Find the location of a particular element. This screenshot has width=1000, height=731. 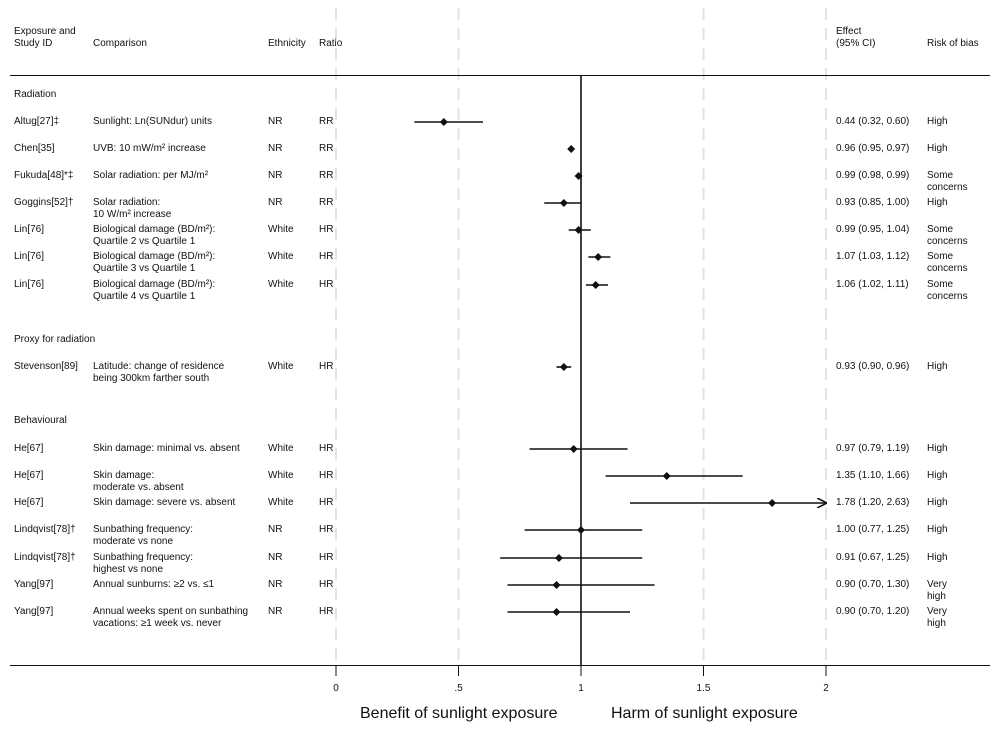

effect-cell: 0.99 (0.98, 0.99) is located at coordinates (873, 175).